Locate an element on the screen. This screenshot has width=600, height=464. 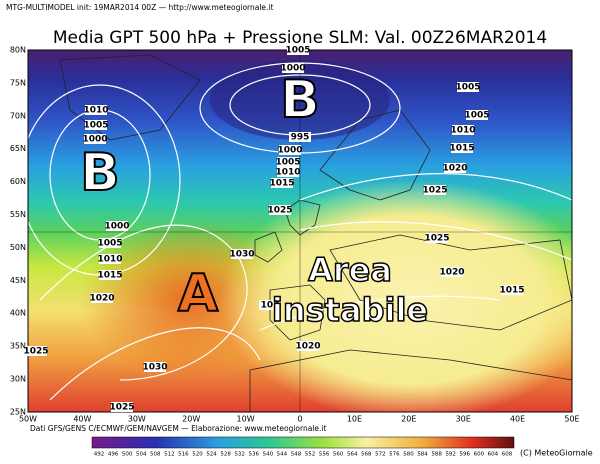
colorbar-label: 504 is located at coordinates (141, 455).